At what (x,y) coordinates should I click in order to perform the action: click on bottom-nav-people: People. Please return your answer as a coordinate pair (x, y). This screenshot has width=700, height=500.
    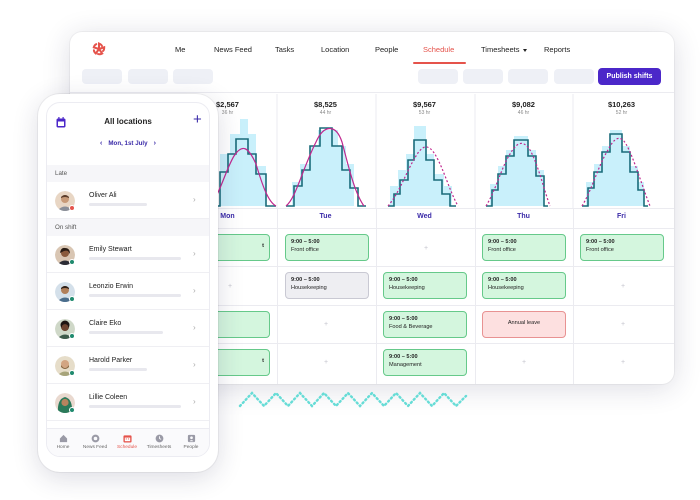
    Looking at the image, I should click on (191, 442).